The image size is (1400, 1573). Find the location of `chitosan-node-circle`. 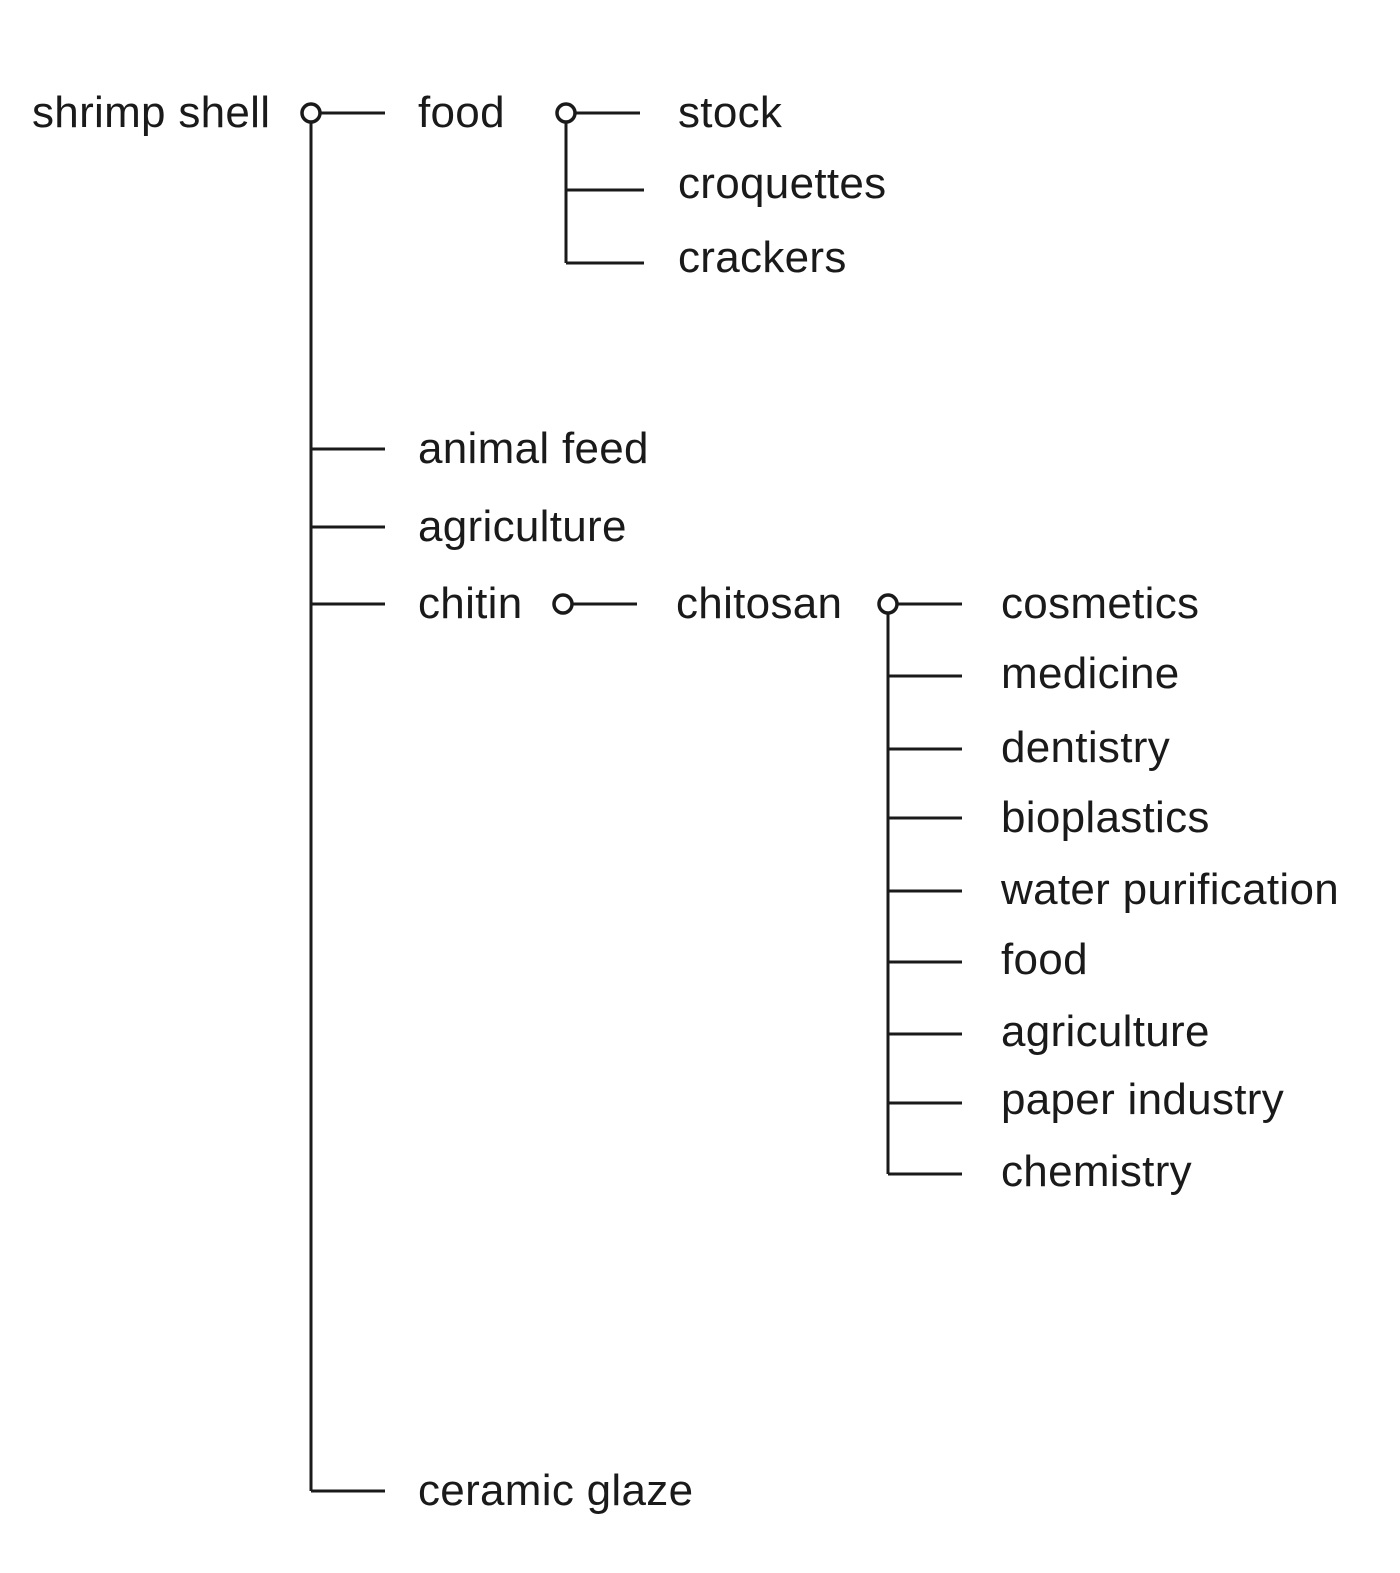

chitosan-node-circle is located at coordinates (888, 604).